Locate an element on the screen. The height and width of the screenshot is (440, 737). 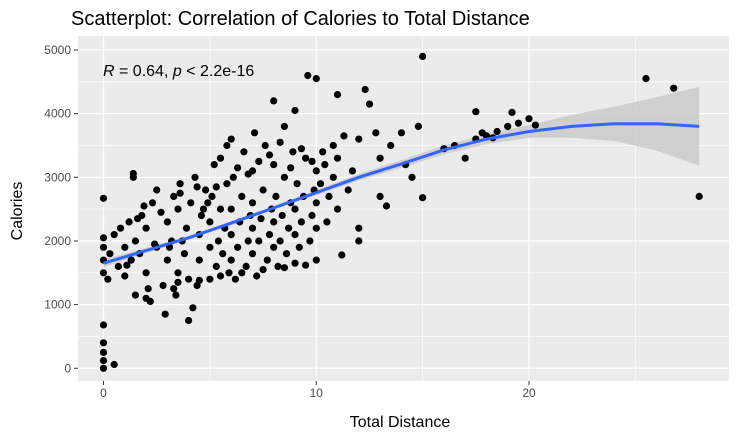
y-tick-label: 3000 is located at coordinates (57, 177).